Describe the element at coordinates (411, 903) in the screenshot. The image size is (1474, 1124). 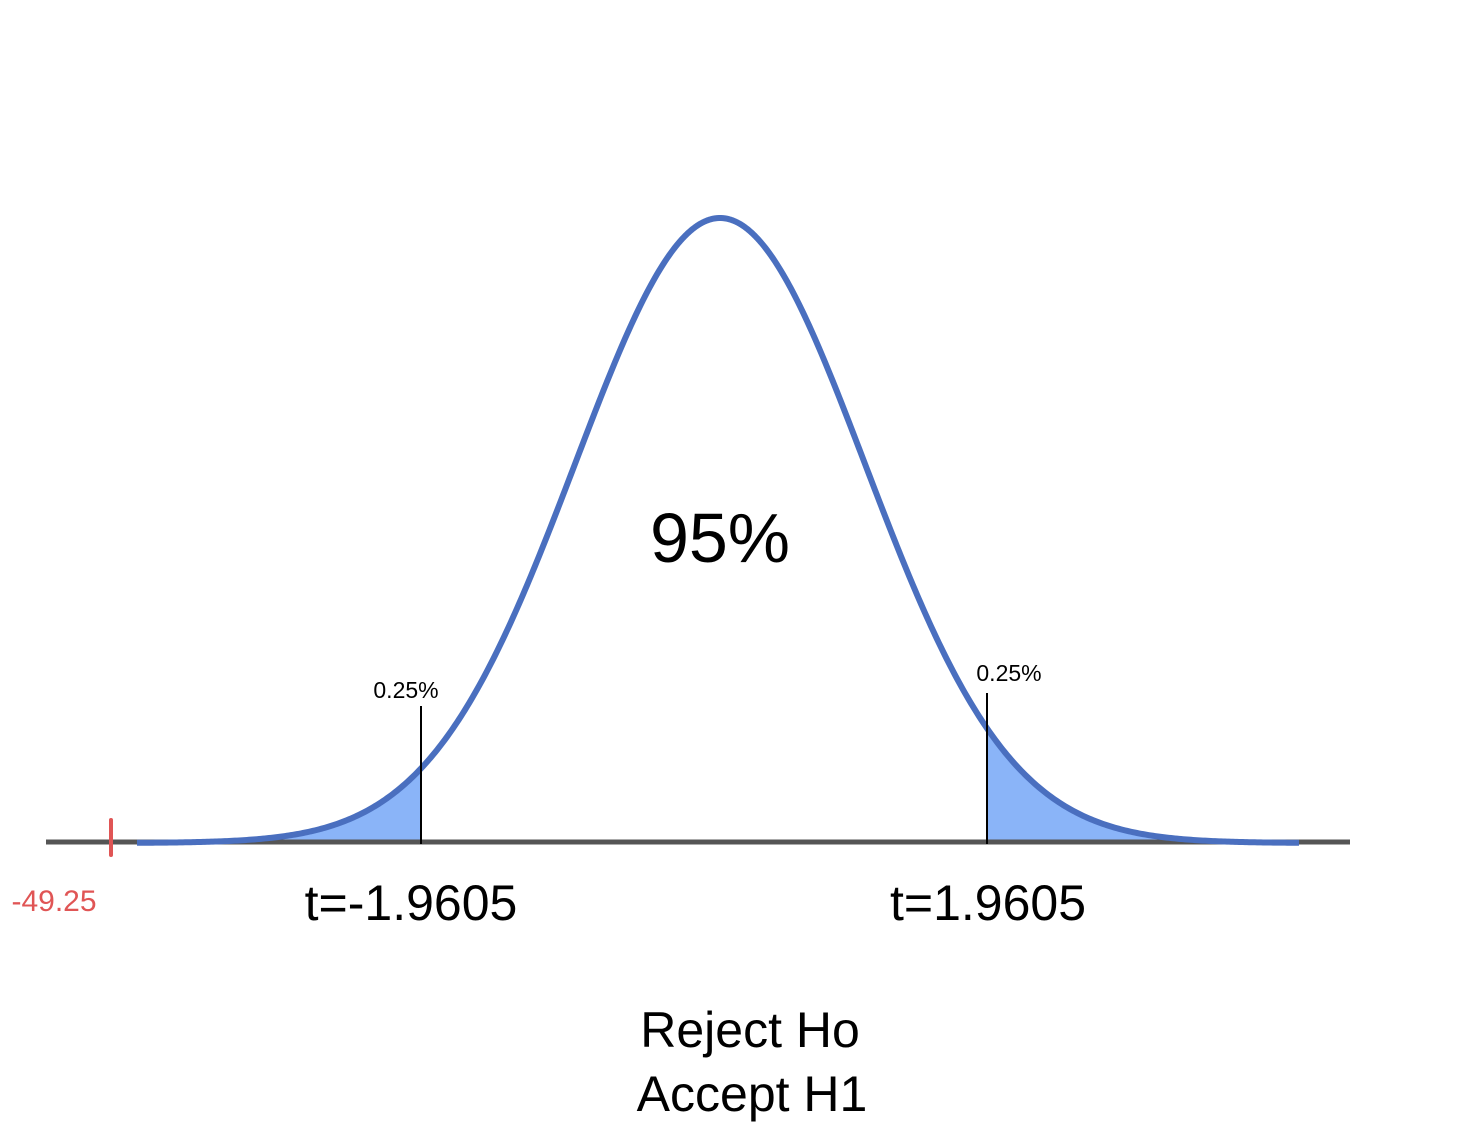
I see `left-critical-value-label: t=-1.9605` at that location.